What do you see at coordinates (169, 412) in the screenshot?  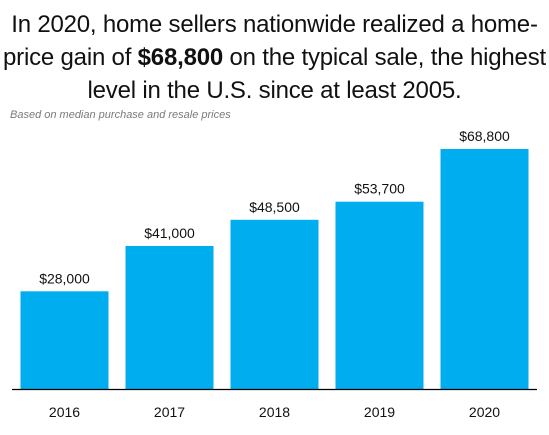 I see `x-tick-2017: 2017` at bounding box center [169, 412].